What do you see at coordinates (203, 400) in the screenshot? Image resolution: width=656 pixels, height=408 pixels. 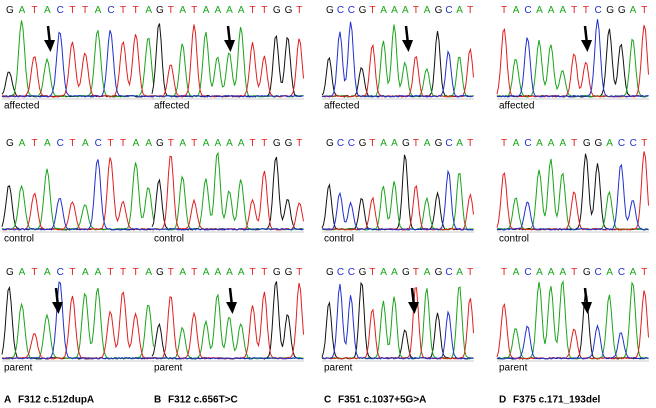 I see `panel-caption: F312 c.656T>C` at bounding box center [203, 400].